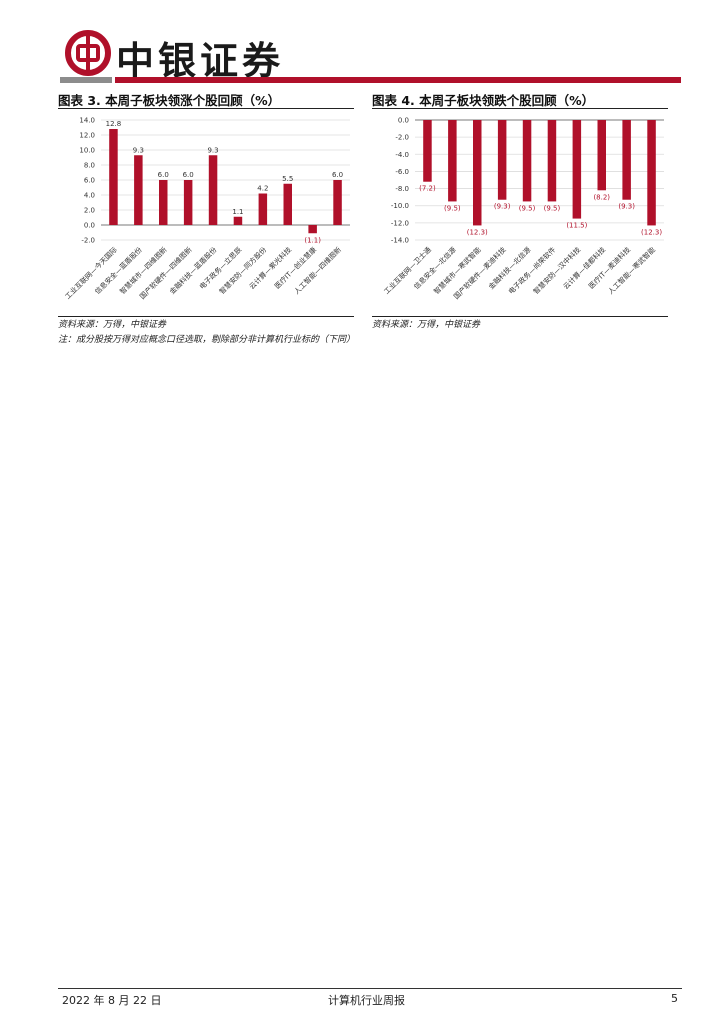  What do you see at coordinates (237, 212) in the screenshot?
I see `fig3-data-label: 1.1` at bounding box center [237, 212].